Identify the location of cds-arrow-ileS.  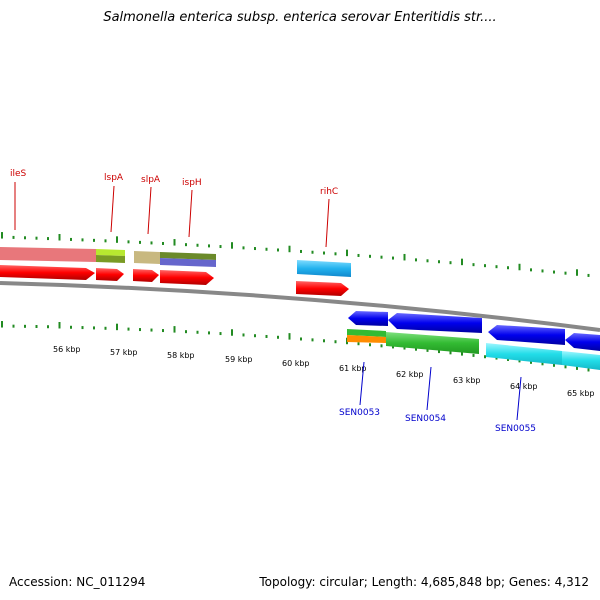
(47, 272).